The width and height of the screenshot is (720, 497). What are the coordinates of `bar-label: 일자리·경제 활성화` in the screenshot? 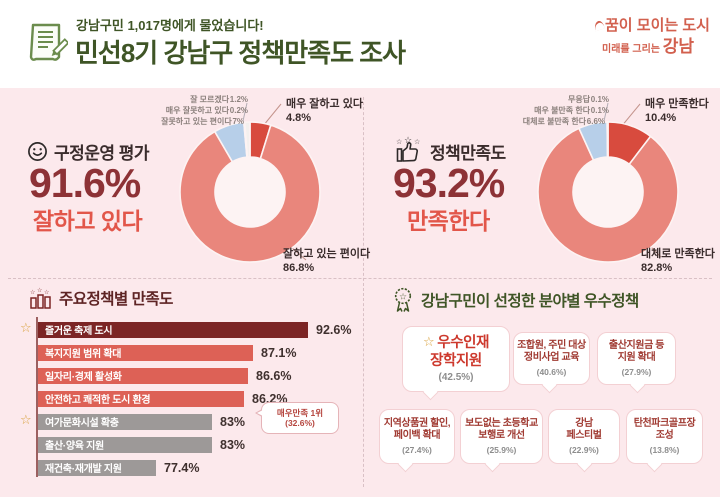 It's located at (83, 377).